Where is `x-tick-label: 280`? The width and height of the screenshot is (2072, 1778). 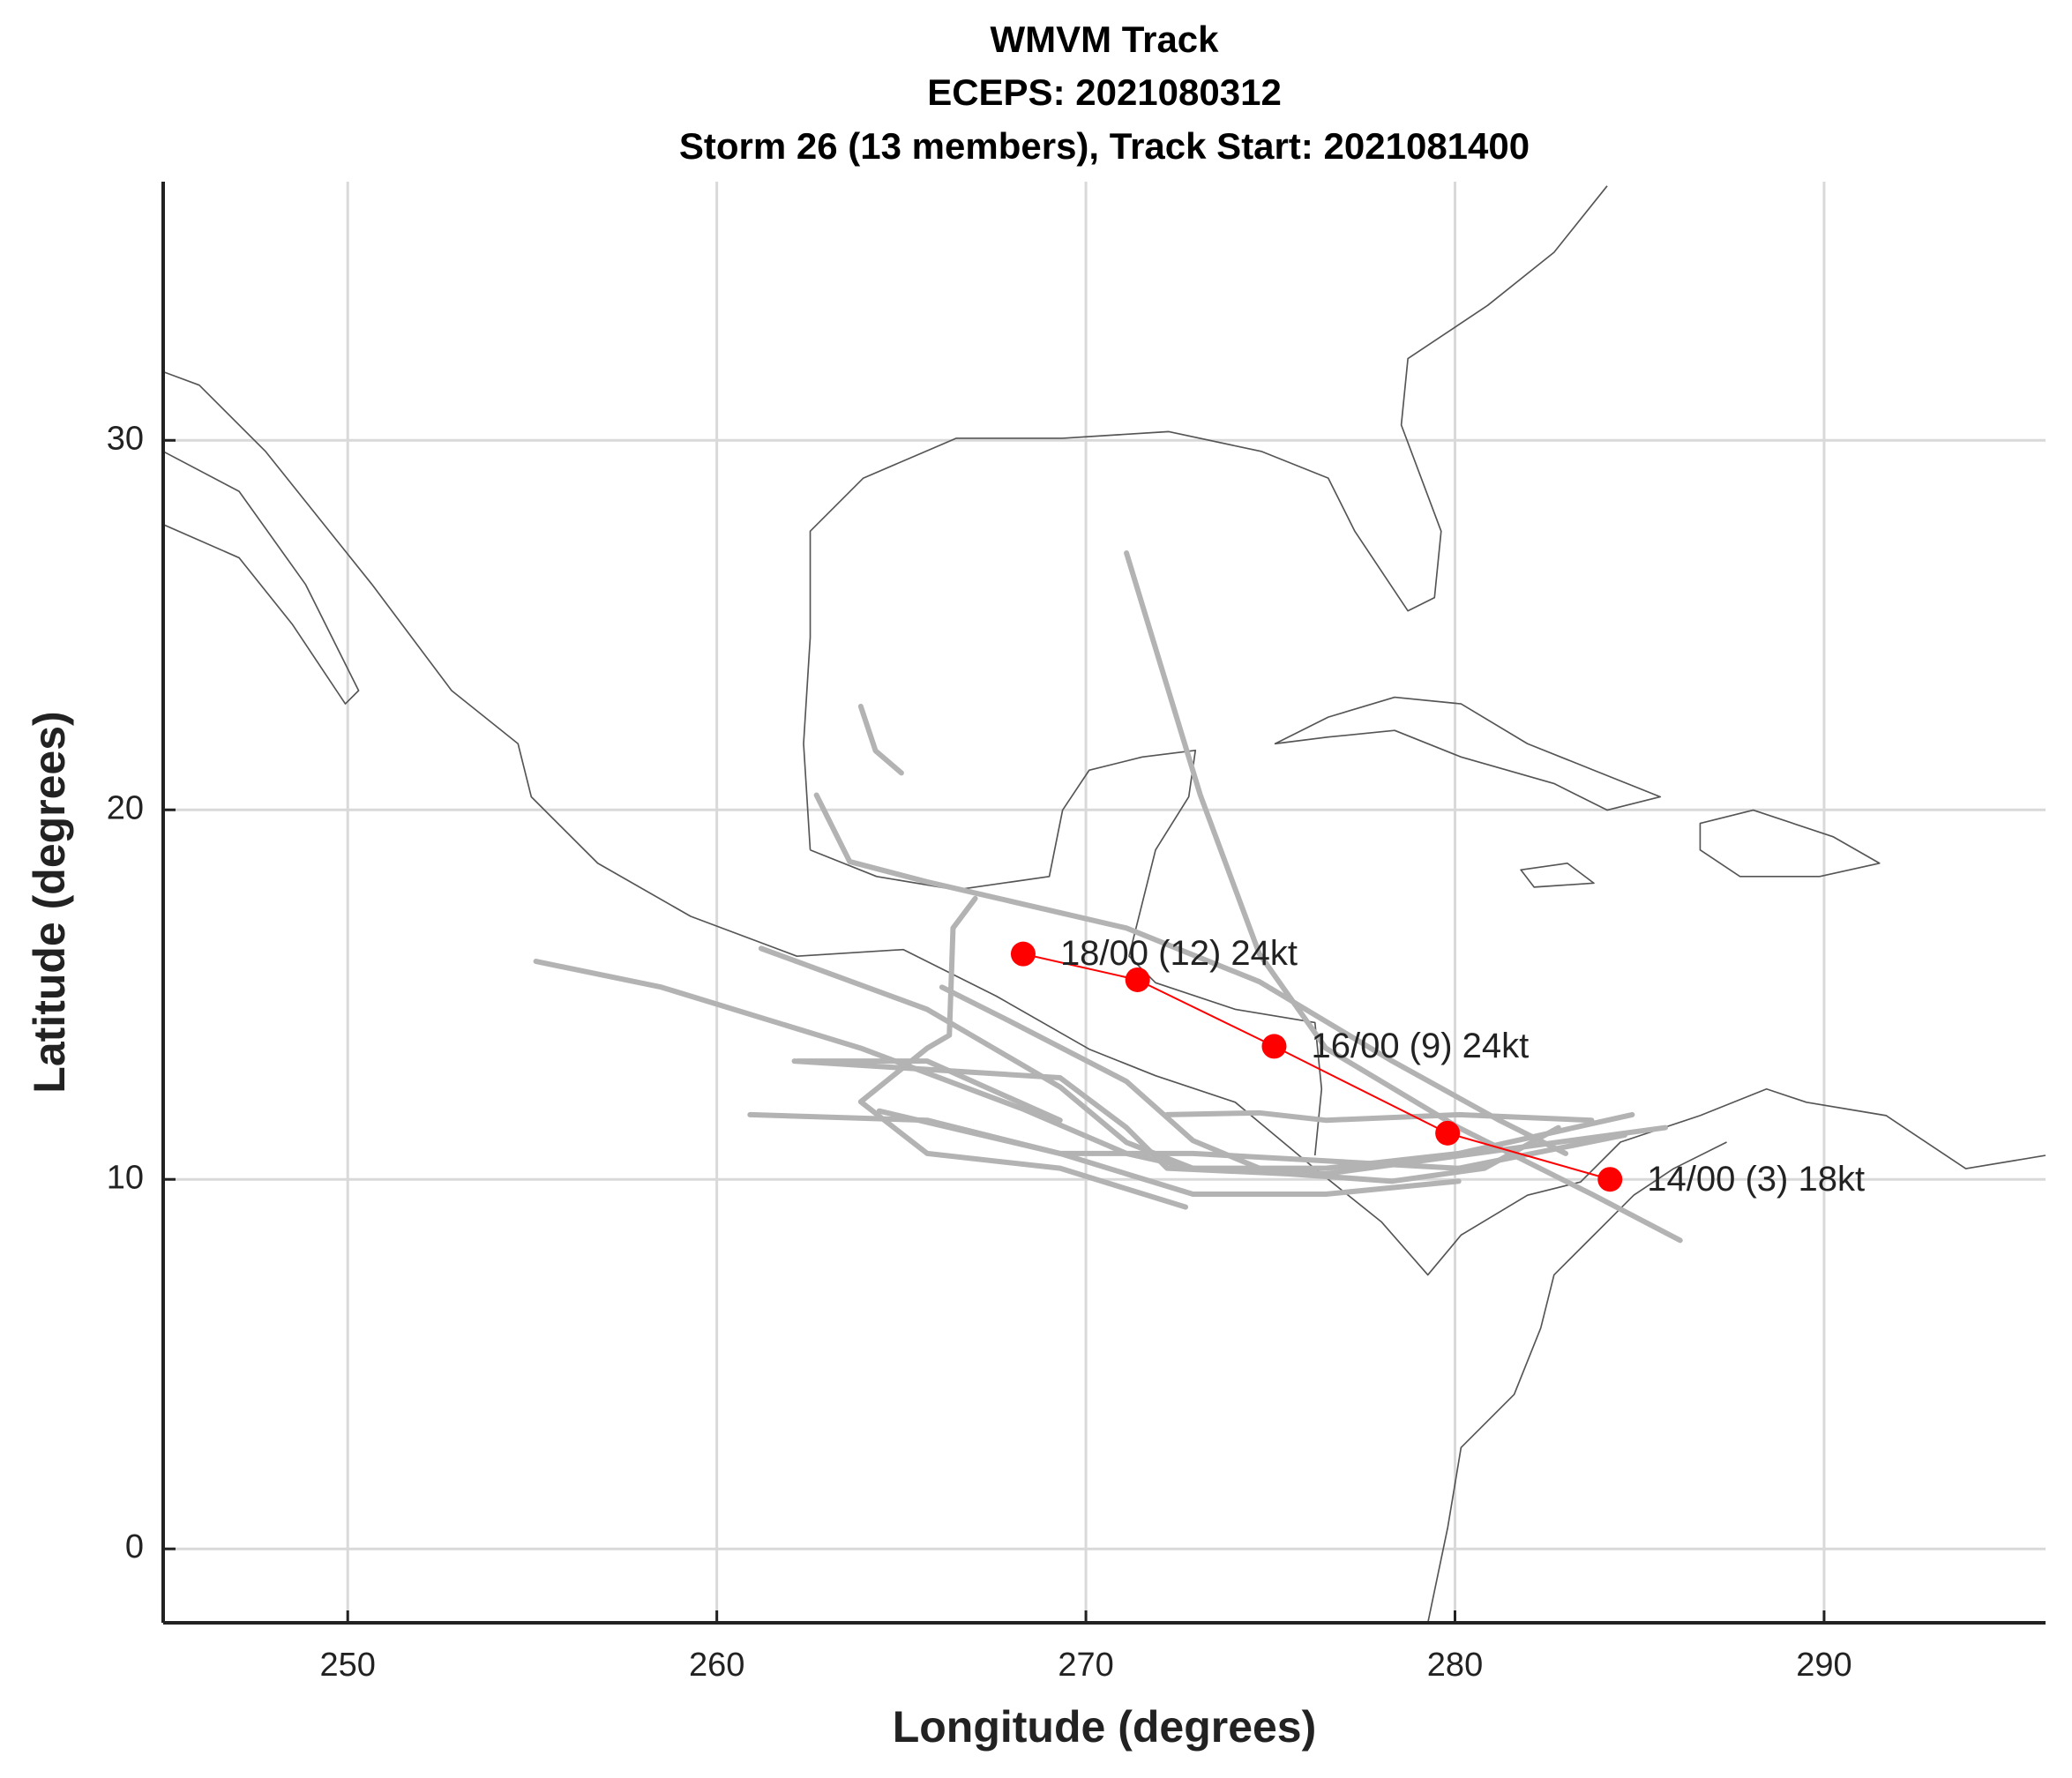
x-tick-label: 280 is located at coordinates (1455, 1665).